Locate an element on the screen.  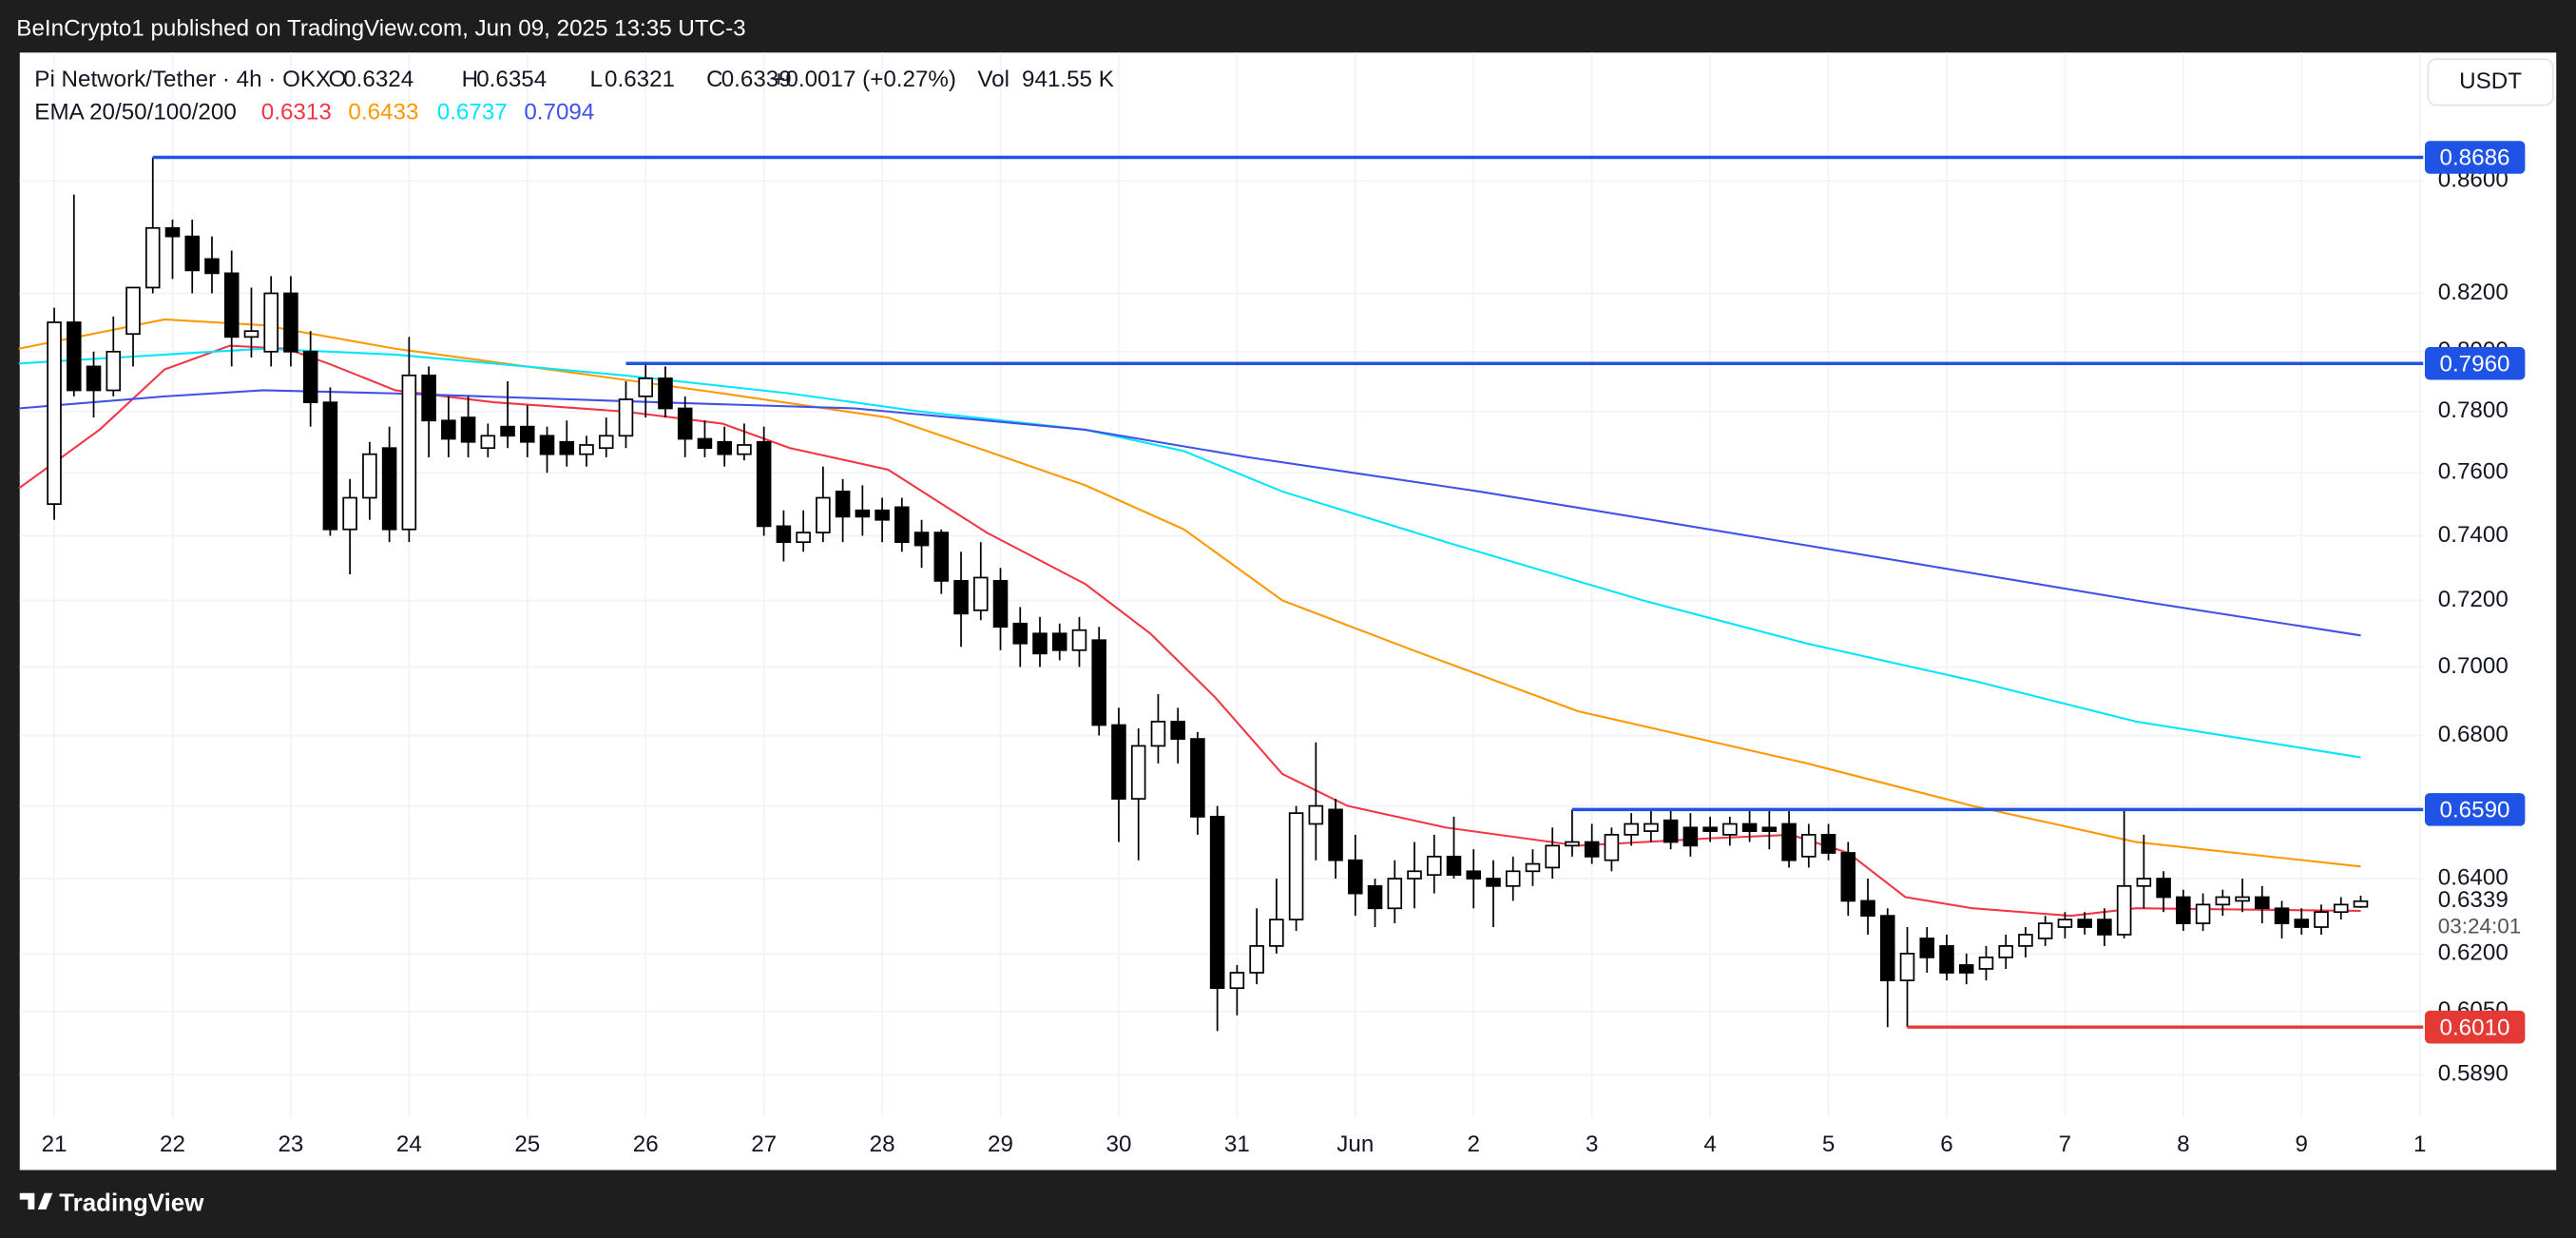
ohlc-key: O is located at coordinates (338, 79).